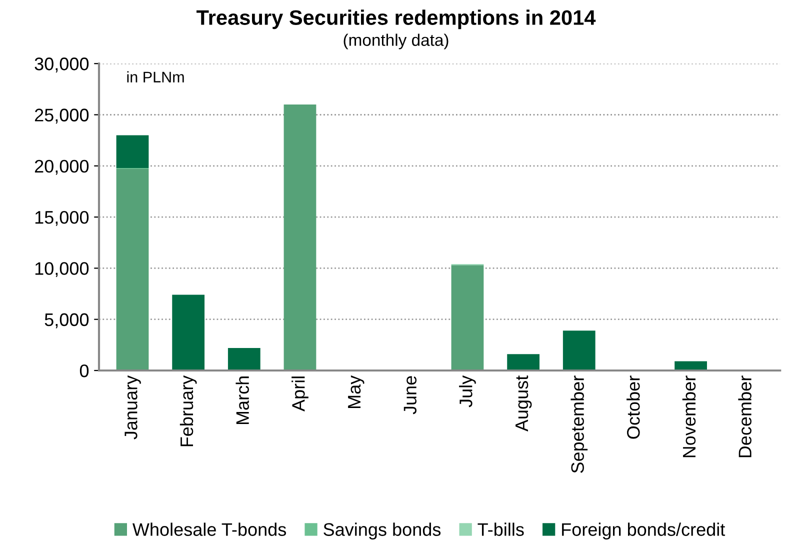 The image size is (792, 553). I want to click on y-tick-label: 5,000, so click(66, 320).